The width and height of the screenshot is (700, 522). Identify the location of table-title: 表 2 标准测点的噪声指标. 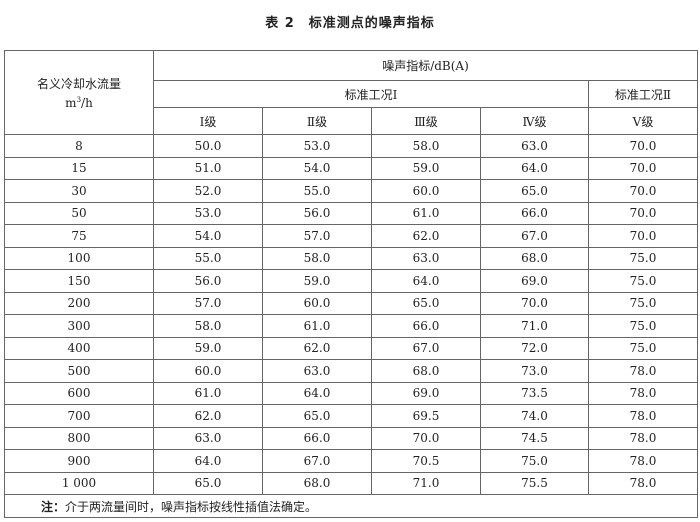
(350, 23).